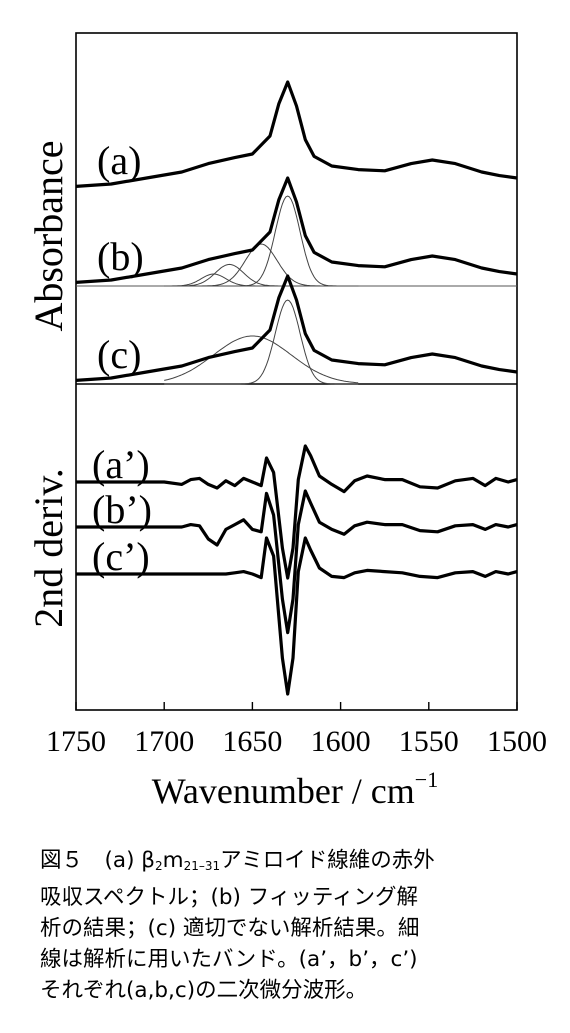 The height and width of the screenshot is (1033, 570). I want to click on x-tick-label: 1650, so click(252, 741).